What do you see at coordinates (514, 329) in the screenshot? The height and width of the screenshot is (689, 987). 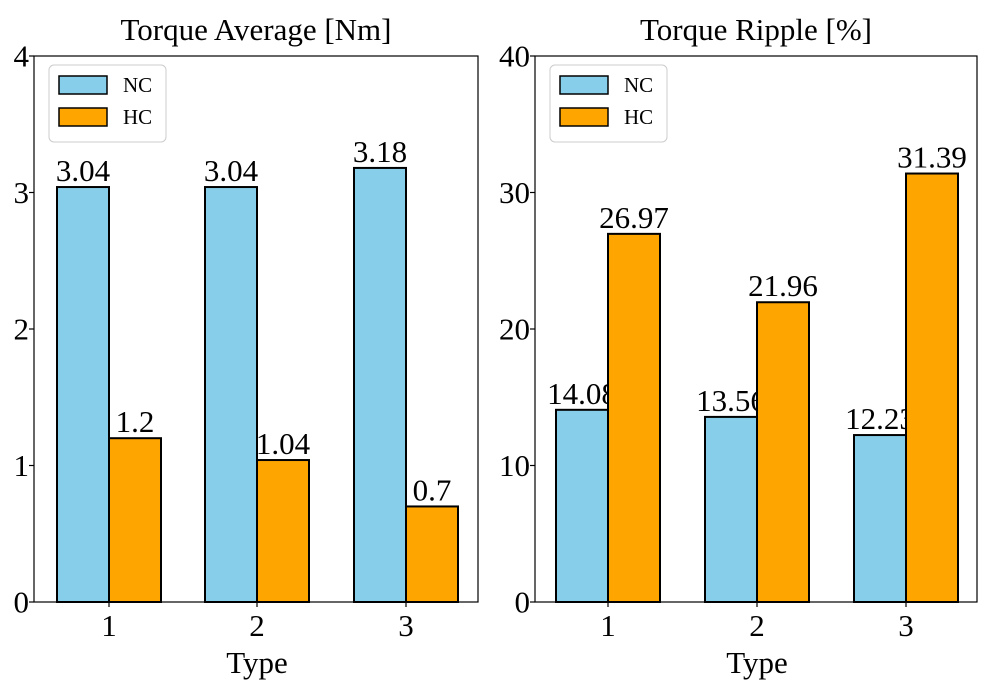 I see `y-tick-label: 20` at bounding box center [514, 329].